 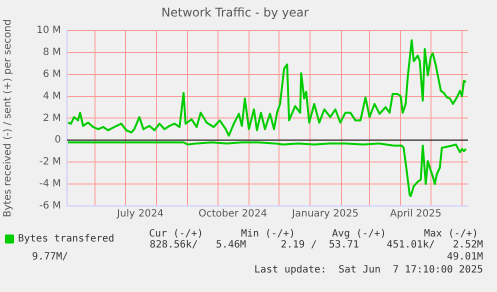 What do you see at coordinates (235, 12) in the screenshot?
I see `chart-title: Network Traffic - by year` at bounding box center [235, 12].